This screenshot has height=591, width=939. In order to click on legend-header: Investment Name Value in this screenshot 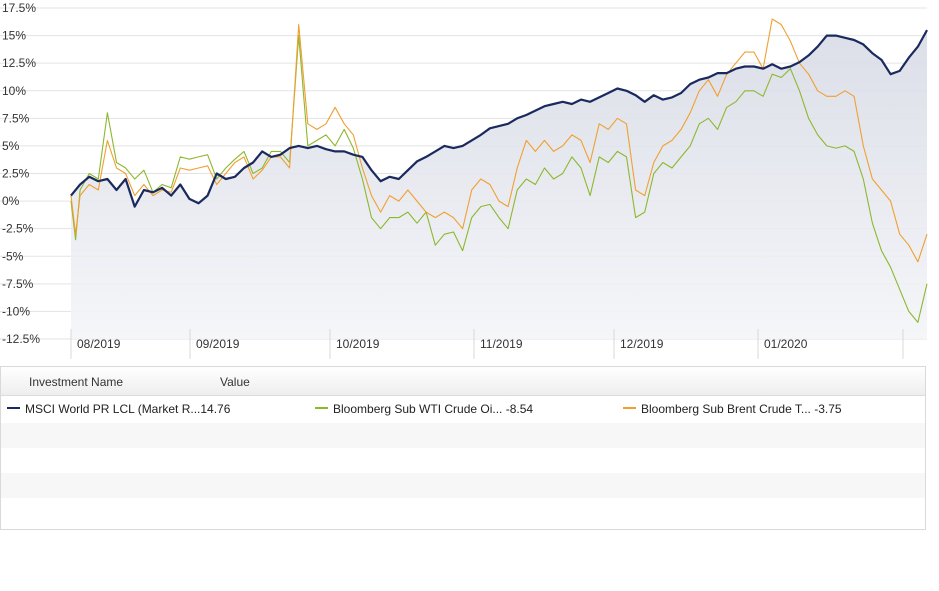, I will do `click(463, 381)`.